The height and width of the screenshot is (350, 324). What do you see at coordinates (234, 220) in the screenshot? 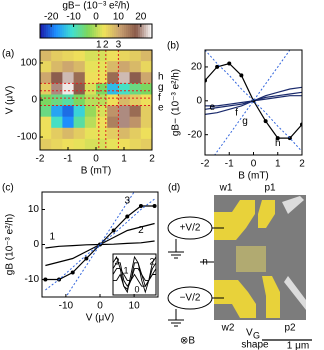
I see `contact-w1` at bounding box center [234, 220].